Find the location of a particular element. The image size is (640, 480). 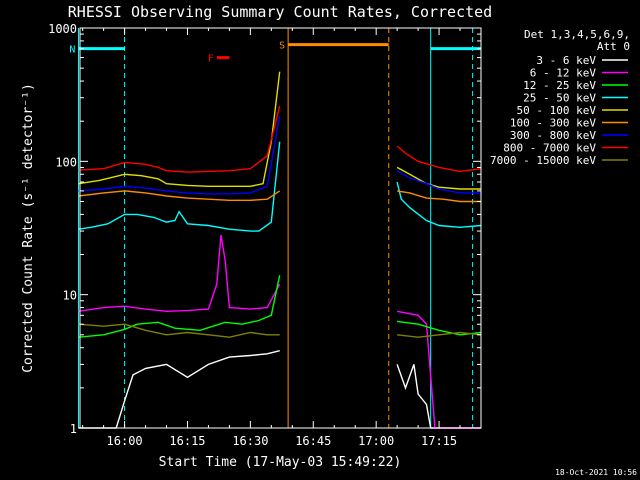

y-tick-label-2: 100 is located at coordinates (66, 162).